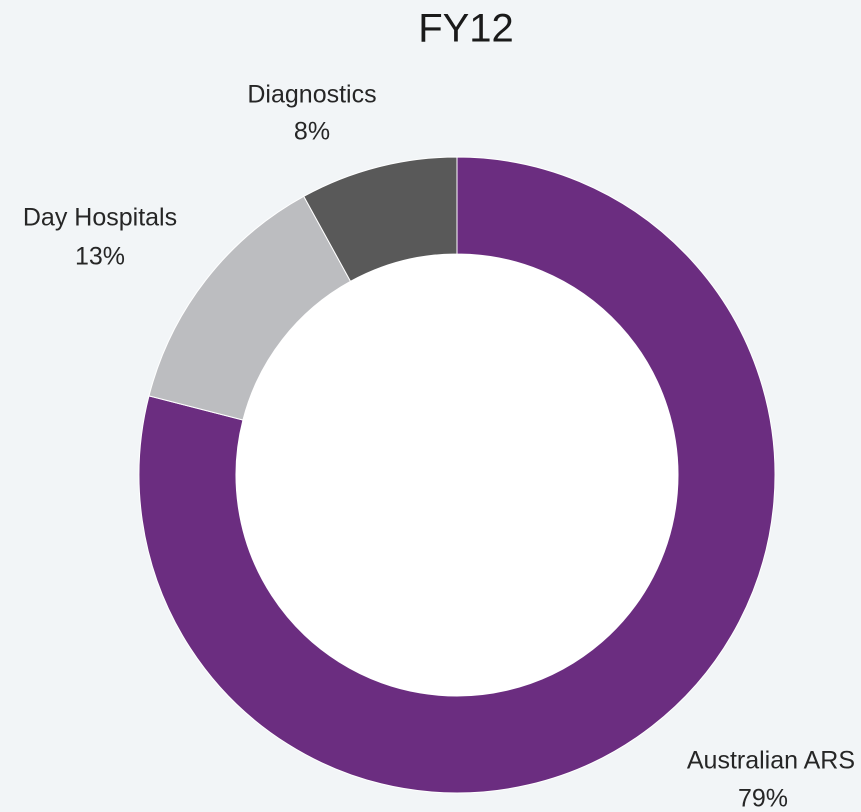 This screenshot has height=812, width=861. Describe the element at coordinates (466, 29) in the screenshot. I see `chart-title: FY12` at that location.